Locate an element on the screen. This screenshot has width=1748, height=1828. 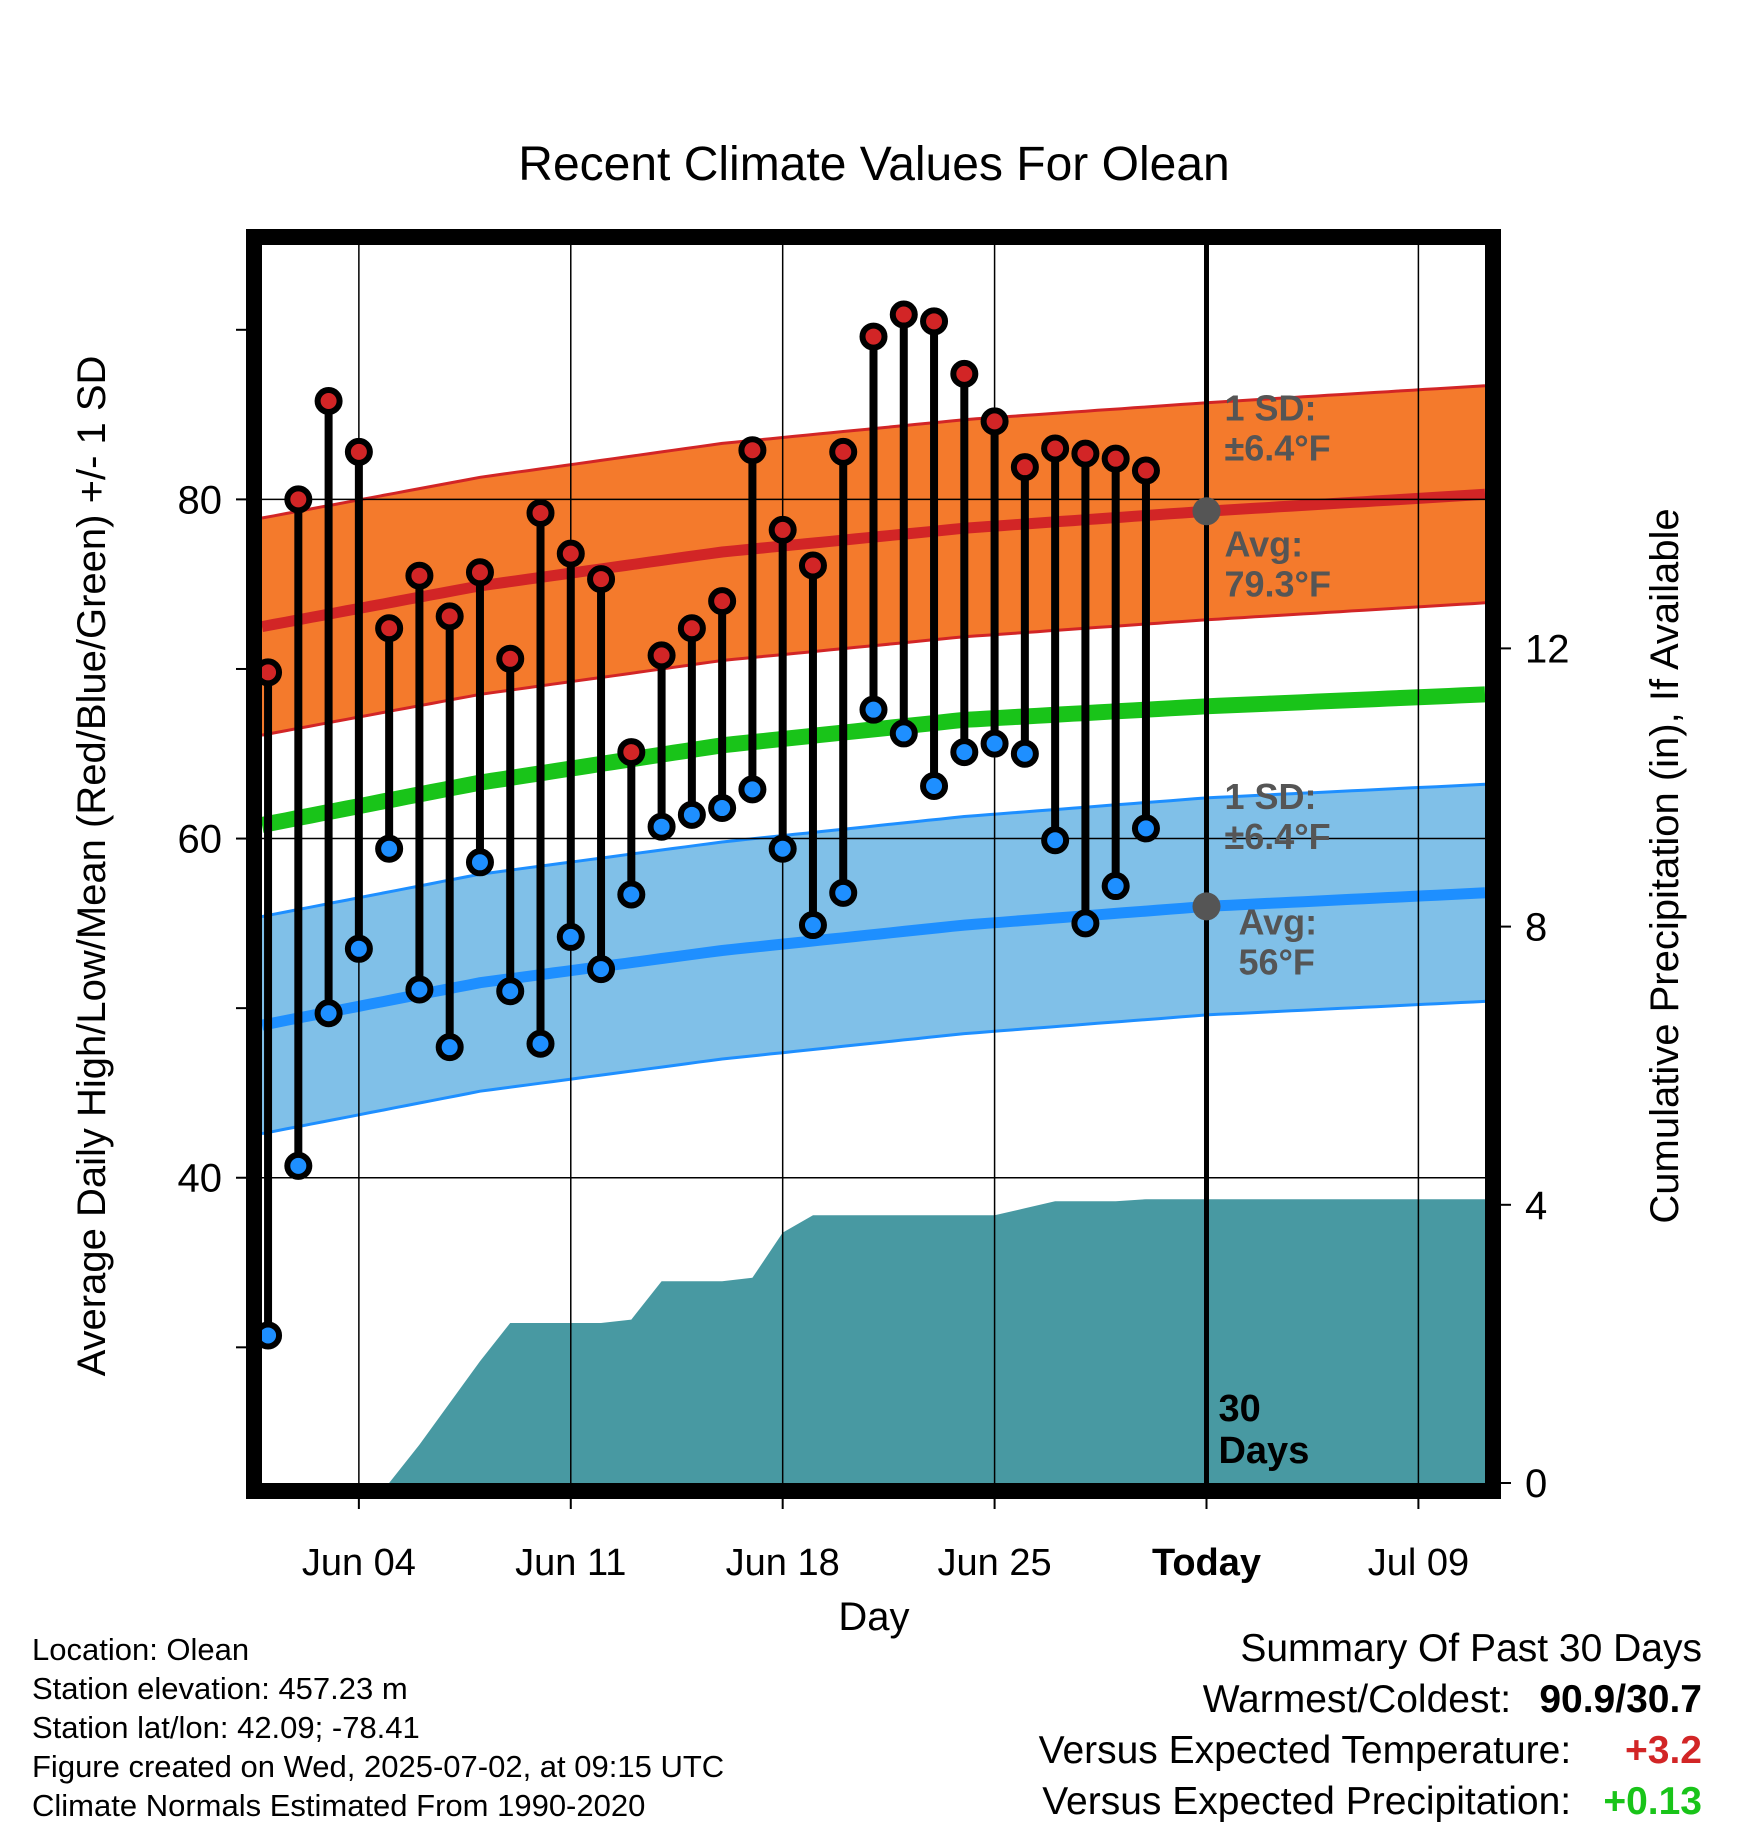
x-tick-label: Today is located at coordinates (1206, 1563).